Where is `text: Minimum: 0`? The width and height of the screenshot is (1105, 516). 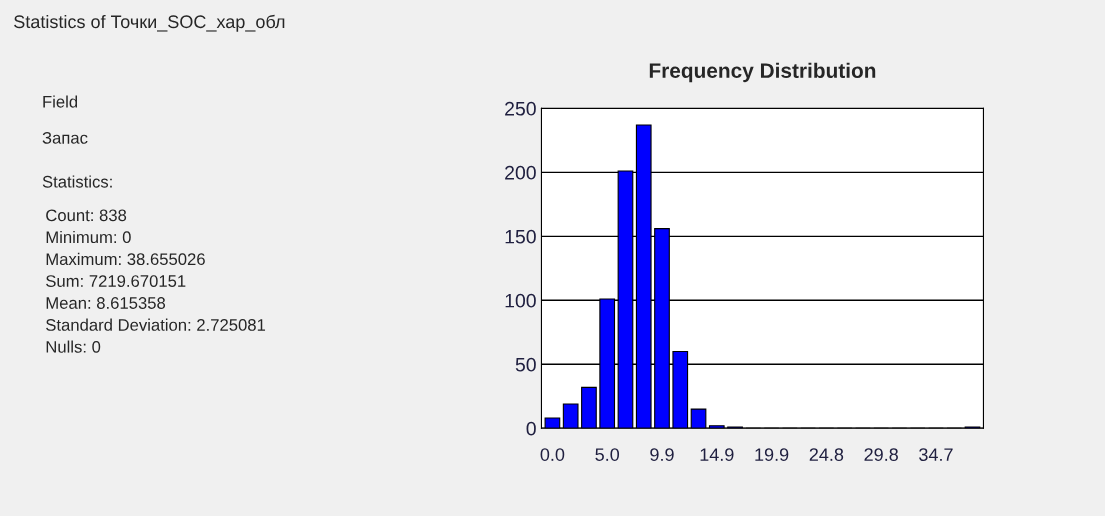
text: Minimum: 0 is located at coordinates (88, 237).